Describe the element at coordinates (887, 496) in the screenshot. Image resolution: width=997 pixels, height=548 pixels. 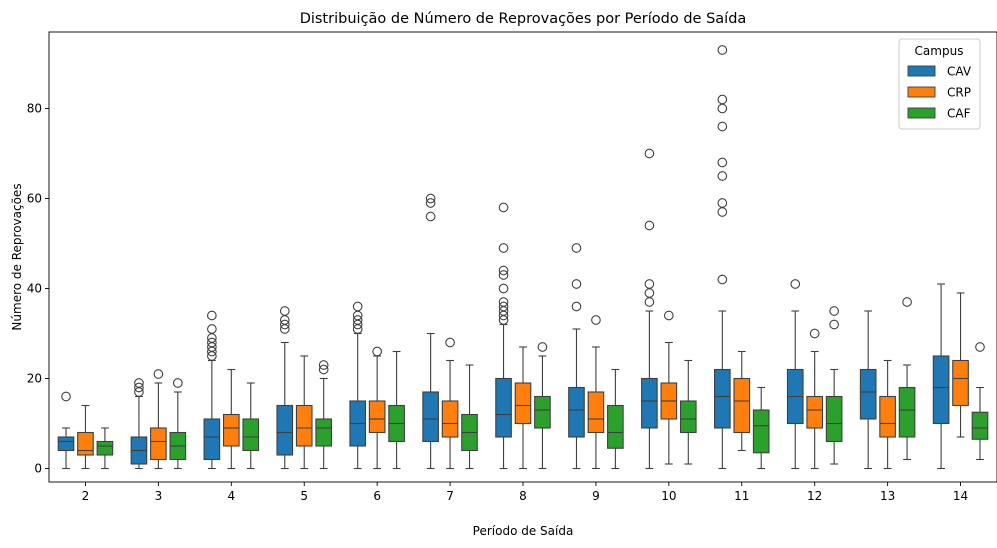
I see `x-tick-label: 13` at that location.